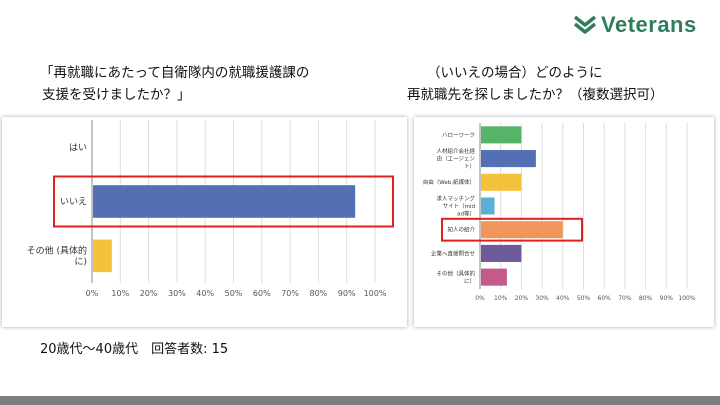 This screenshot has height=405, width=720. Describe the element at coordinates (542, 298) in the screenshot. I see `right-chart-tick-label: 30%` at that location.